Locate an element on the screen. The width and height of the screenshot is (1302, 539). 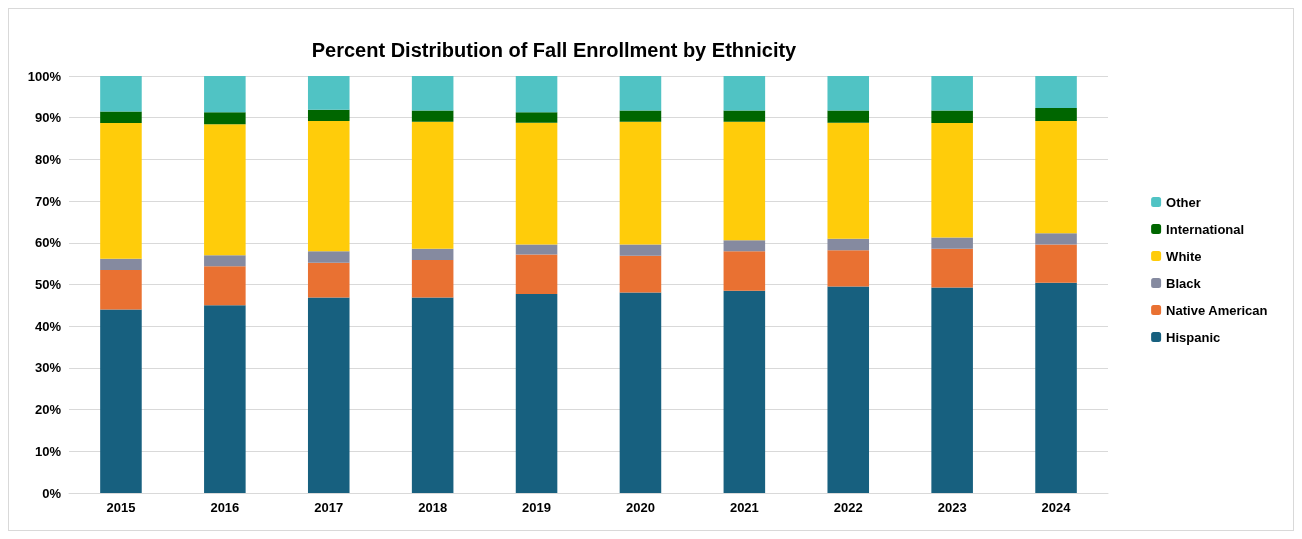
y-tick-label: 100% is located at coordinates (44, 76).